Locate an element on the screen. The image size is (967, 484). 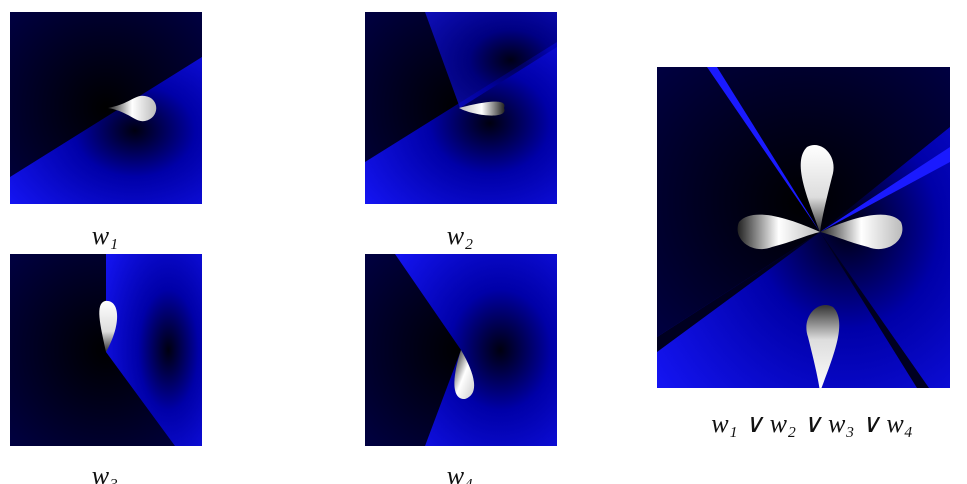
panel-w2 is located at coordinates (461, 108).